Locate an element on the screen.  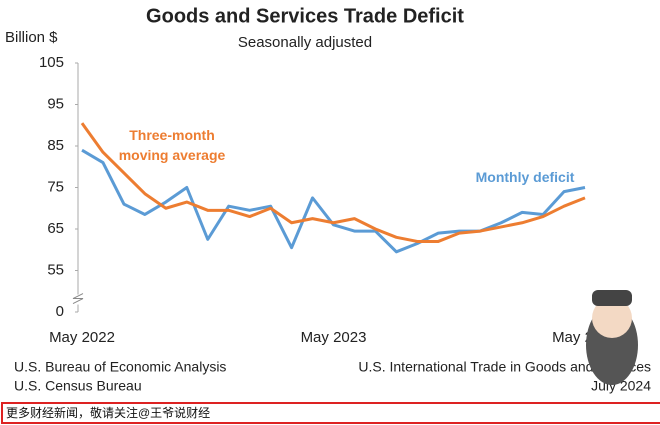
axis-break is located at coordinates (78, 298).